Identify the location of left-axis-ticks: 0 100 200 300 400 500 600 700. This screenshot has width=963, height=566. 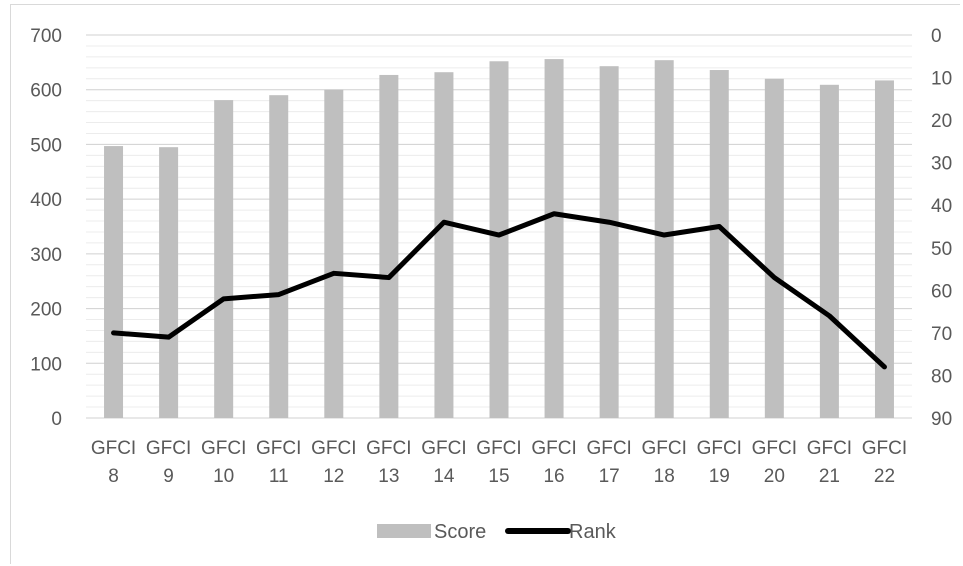
(46, 228).